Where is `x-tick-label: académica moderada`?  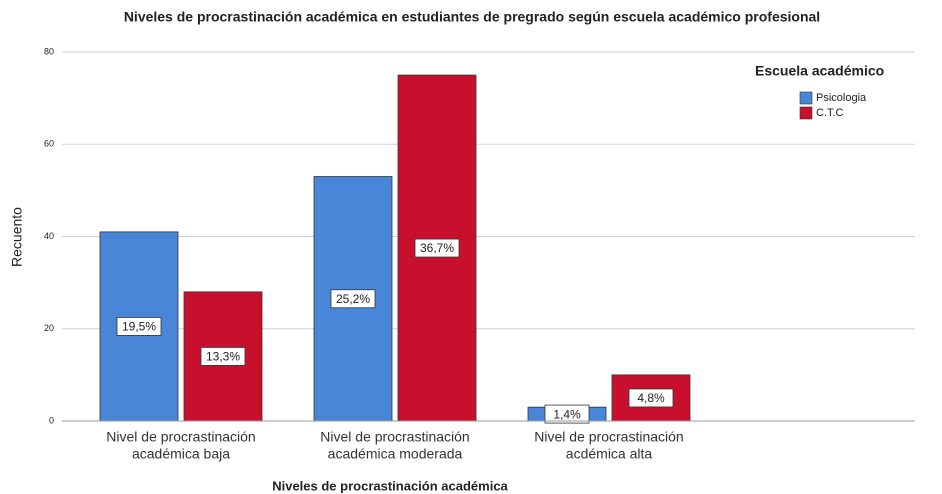 x-tick-label: académica moderada is located at coordinates (395, 454).